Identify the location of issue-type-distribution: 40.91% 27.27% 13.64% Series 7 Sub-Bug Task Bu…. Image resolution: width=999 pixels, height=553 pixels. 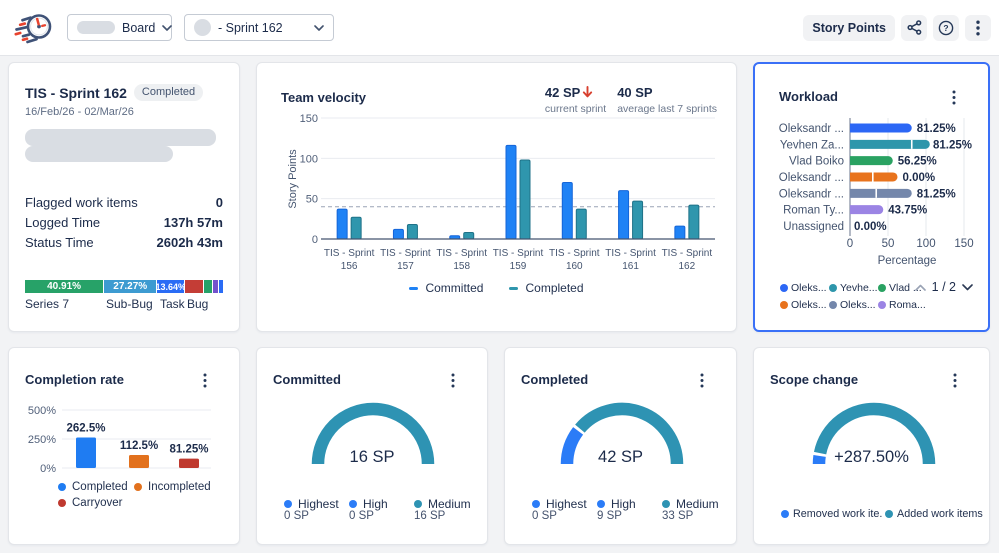
(124, 301).